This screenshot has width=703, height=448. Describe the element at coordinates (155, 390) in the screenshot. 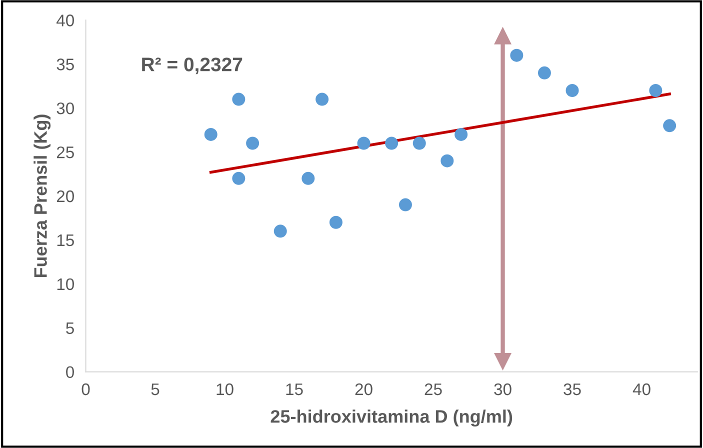

I see `x-tick-label: 5` at that location.